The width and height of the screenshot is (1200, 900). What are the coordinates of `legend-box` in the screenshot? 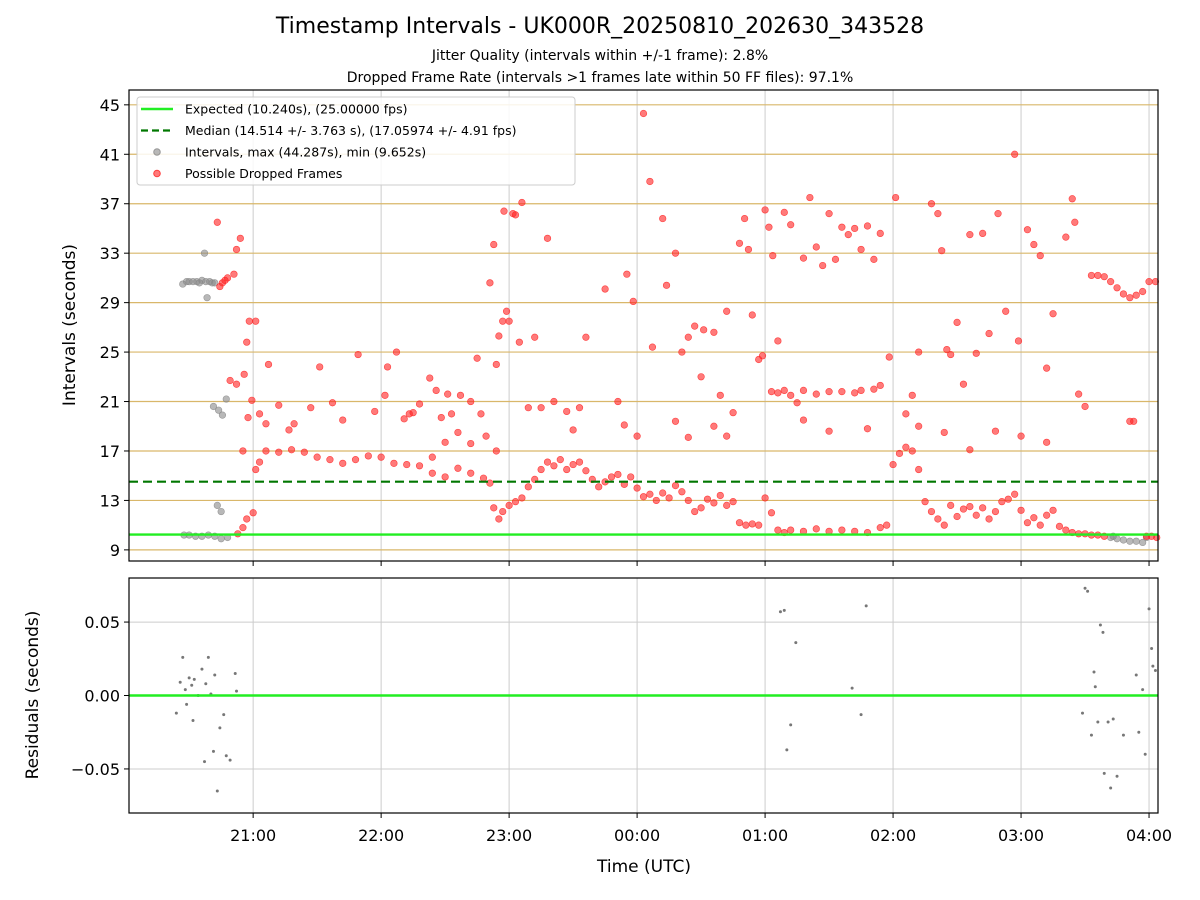 It's located at (356, 141).